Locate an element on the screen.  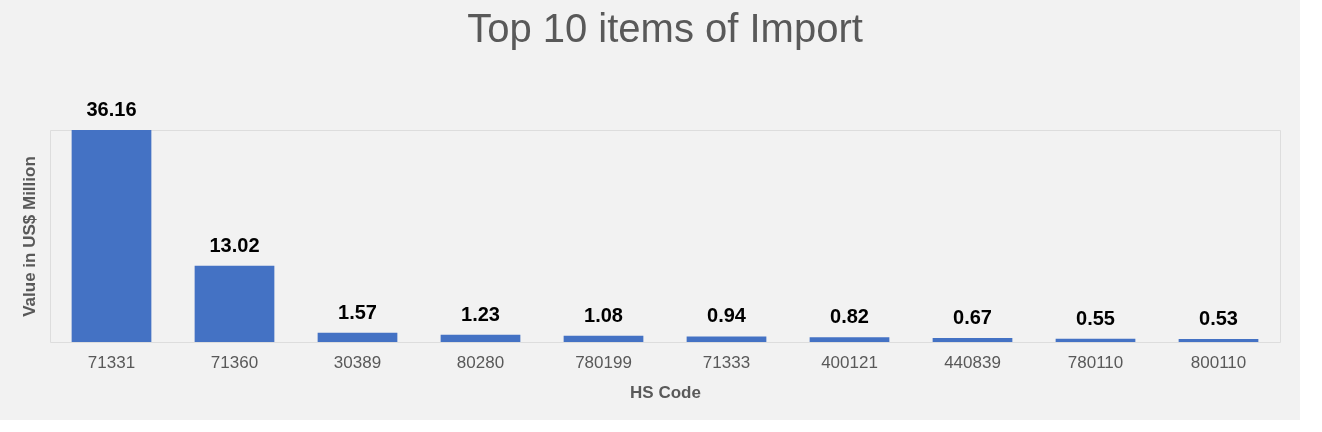
x-tick-label: 30389 is located at coordinates (357, 362).